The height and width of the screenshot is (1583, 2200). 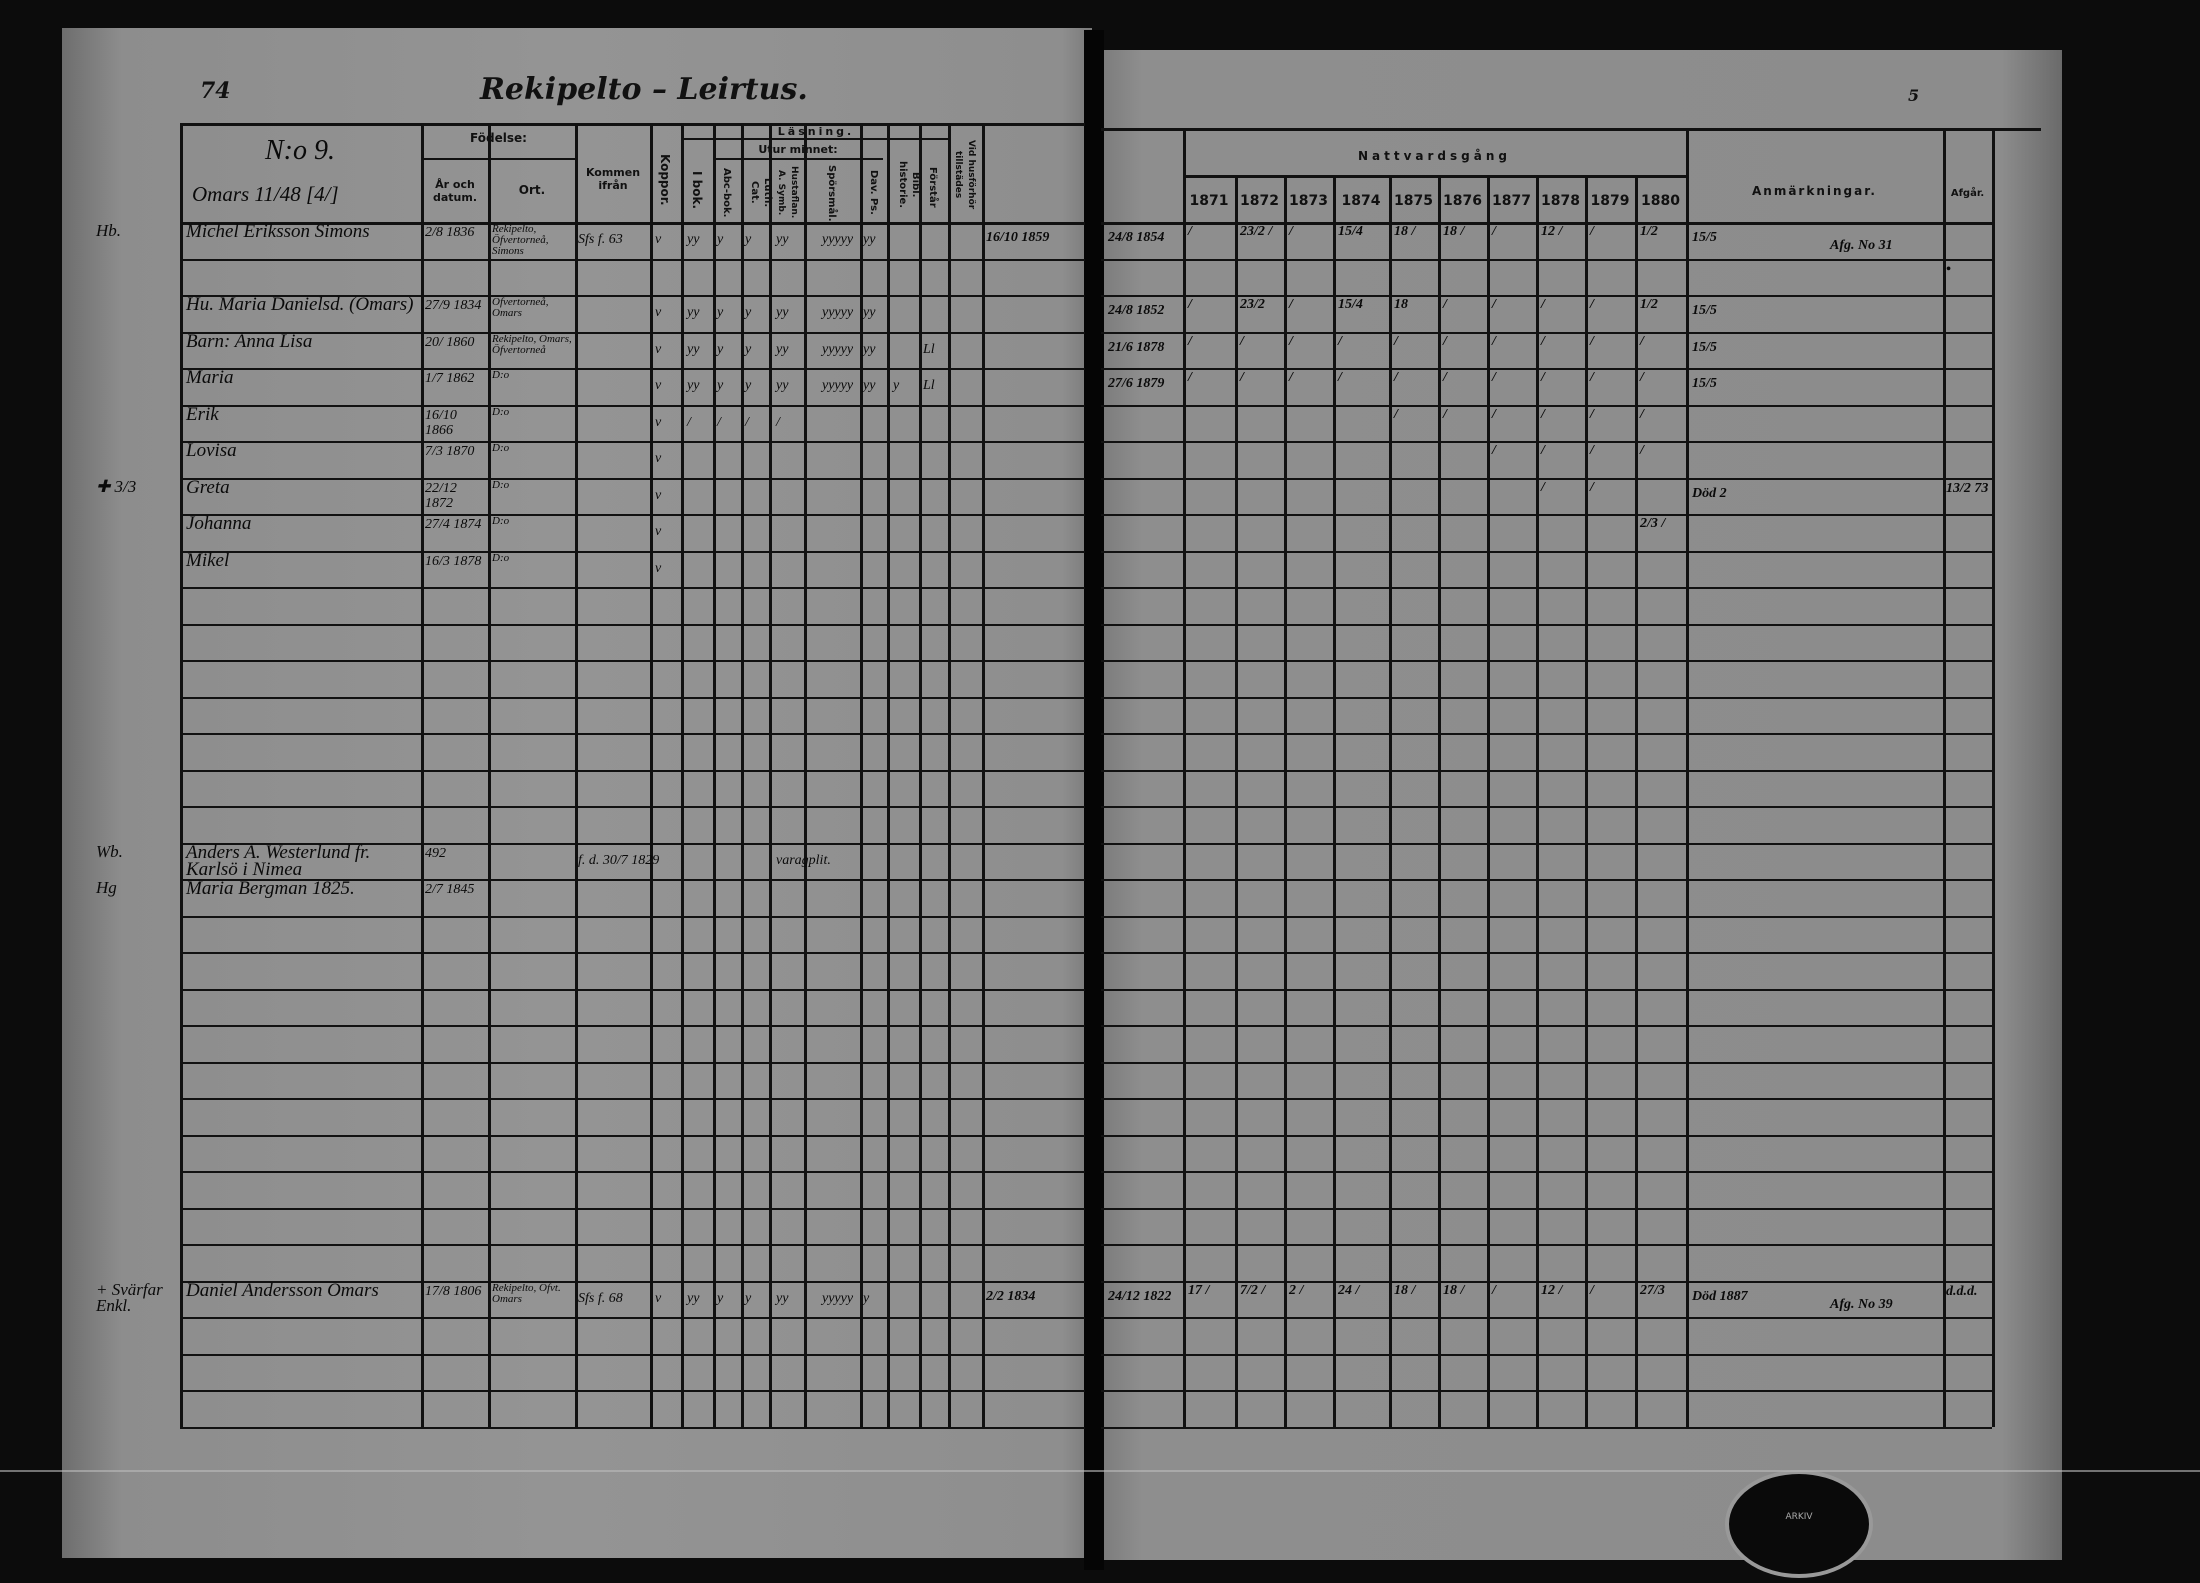 What do you see at coordinates (1253, 1290) in the screenshot?
I see `communion-mark: 7/2 /` at bounding box center [1253, 1290].